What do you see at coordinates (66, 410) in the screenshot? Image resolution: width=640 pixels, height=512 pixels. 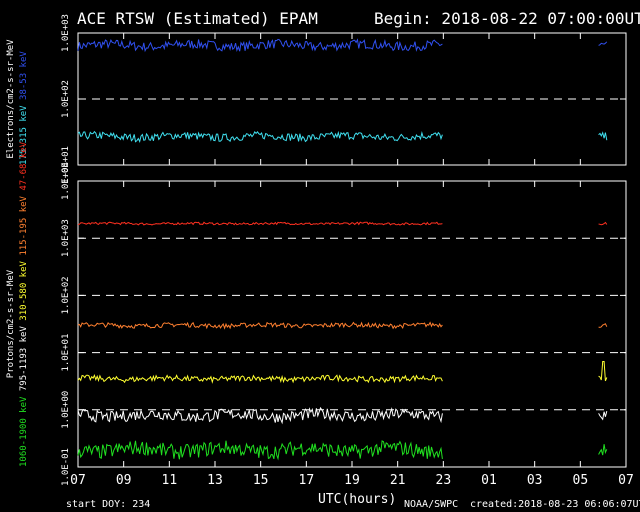 I see `protons-y-tick-label: 1.0E+00` at bounding box center [66, 410].